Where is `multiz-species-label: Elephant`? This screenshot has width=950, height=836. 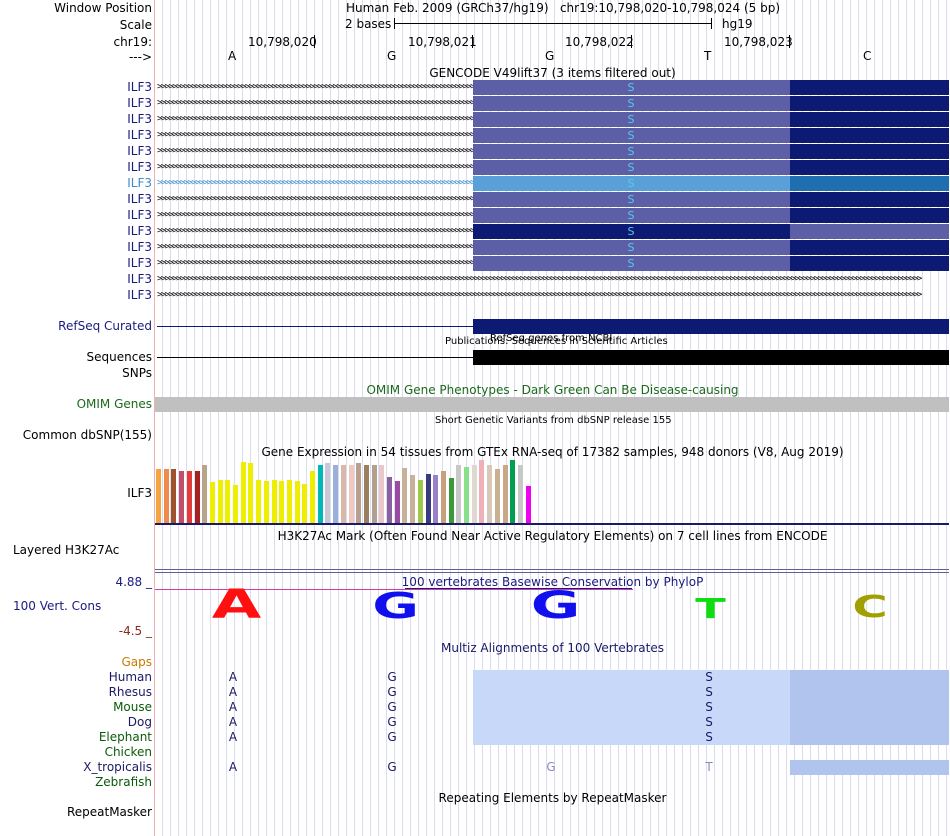 multiz-species-label: Elephant is located at coordinates (125, 737).